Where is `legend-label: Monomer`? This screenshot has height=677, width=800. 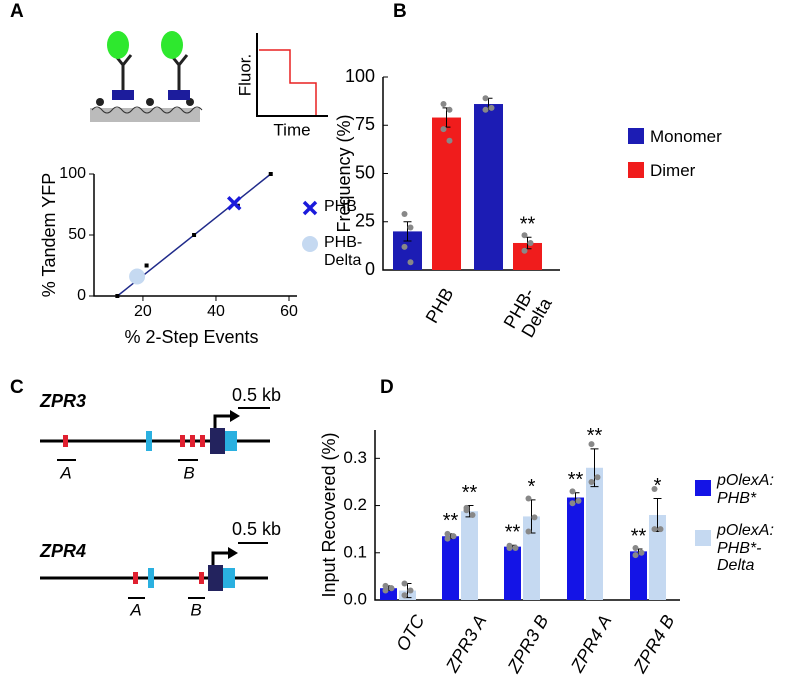 legend-label: Monomer is located at coordinates (686, 136).